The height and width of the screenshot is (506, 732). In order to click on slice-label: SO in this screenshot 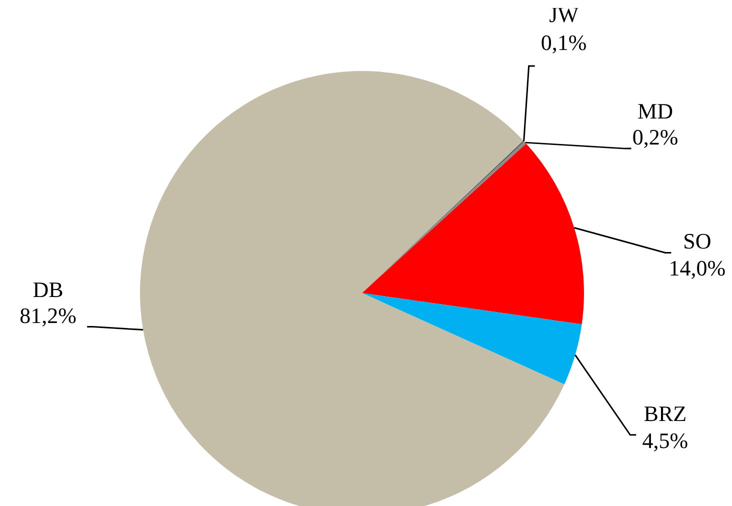, I will do `click(697, 241)`.